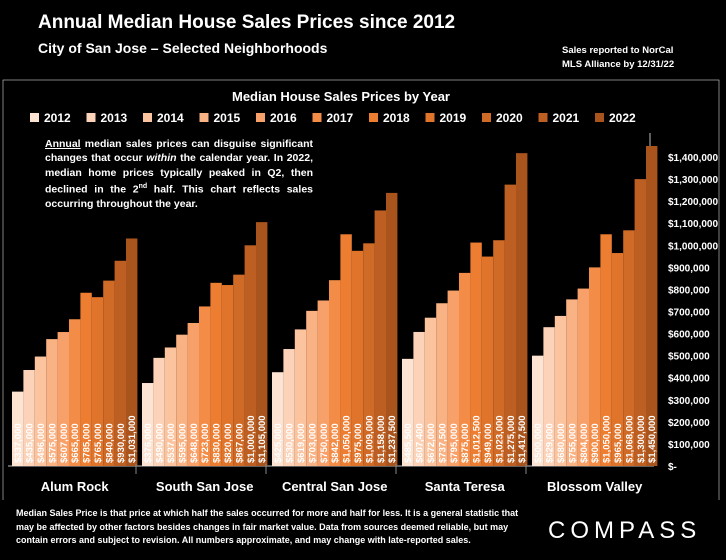  I want to click on bar-value-label: $1,068,000, so click(629, 439).